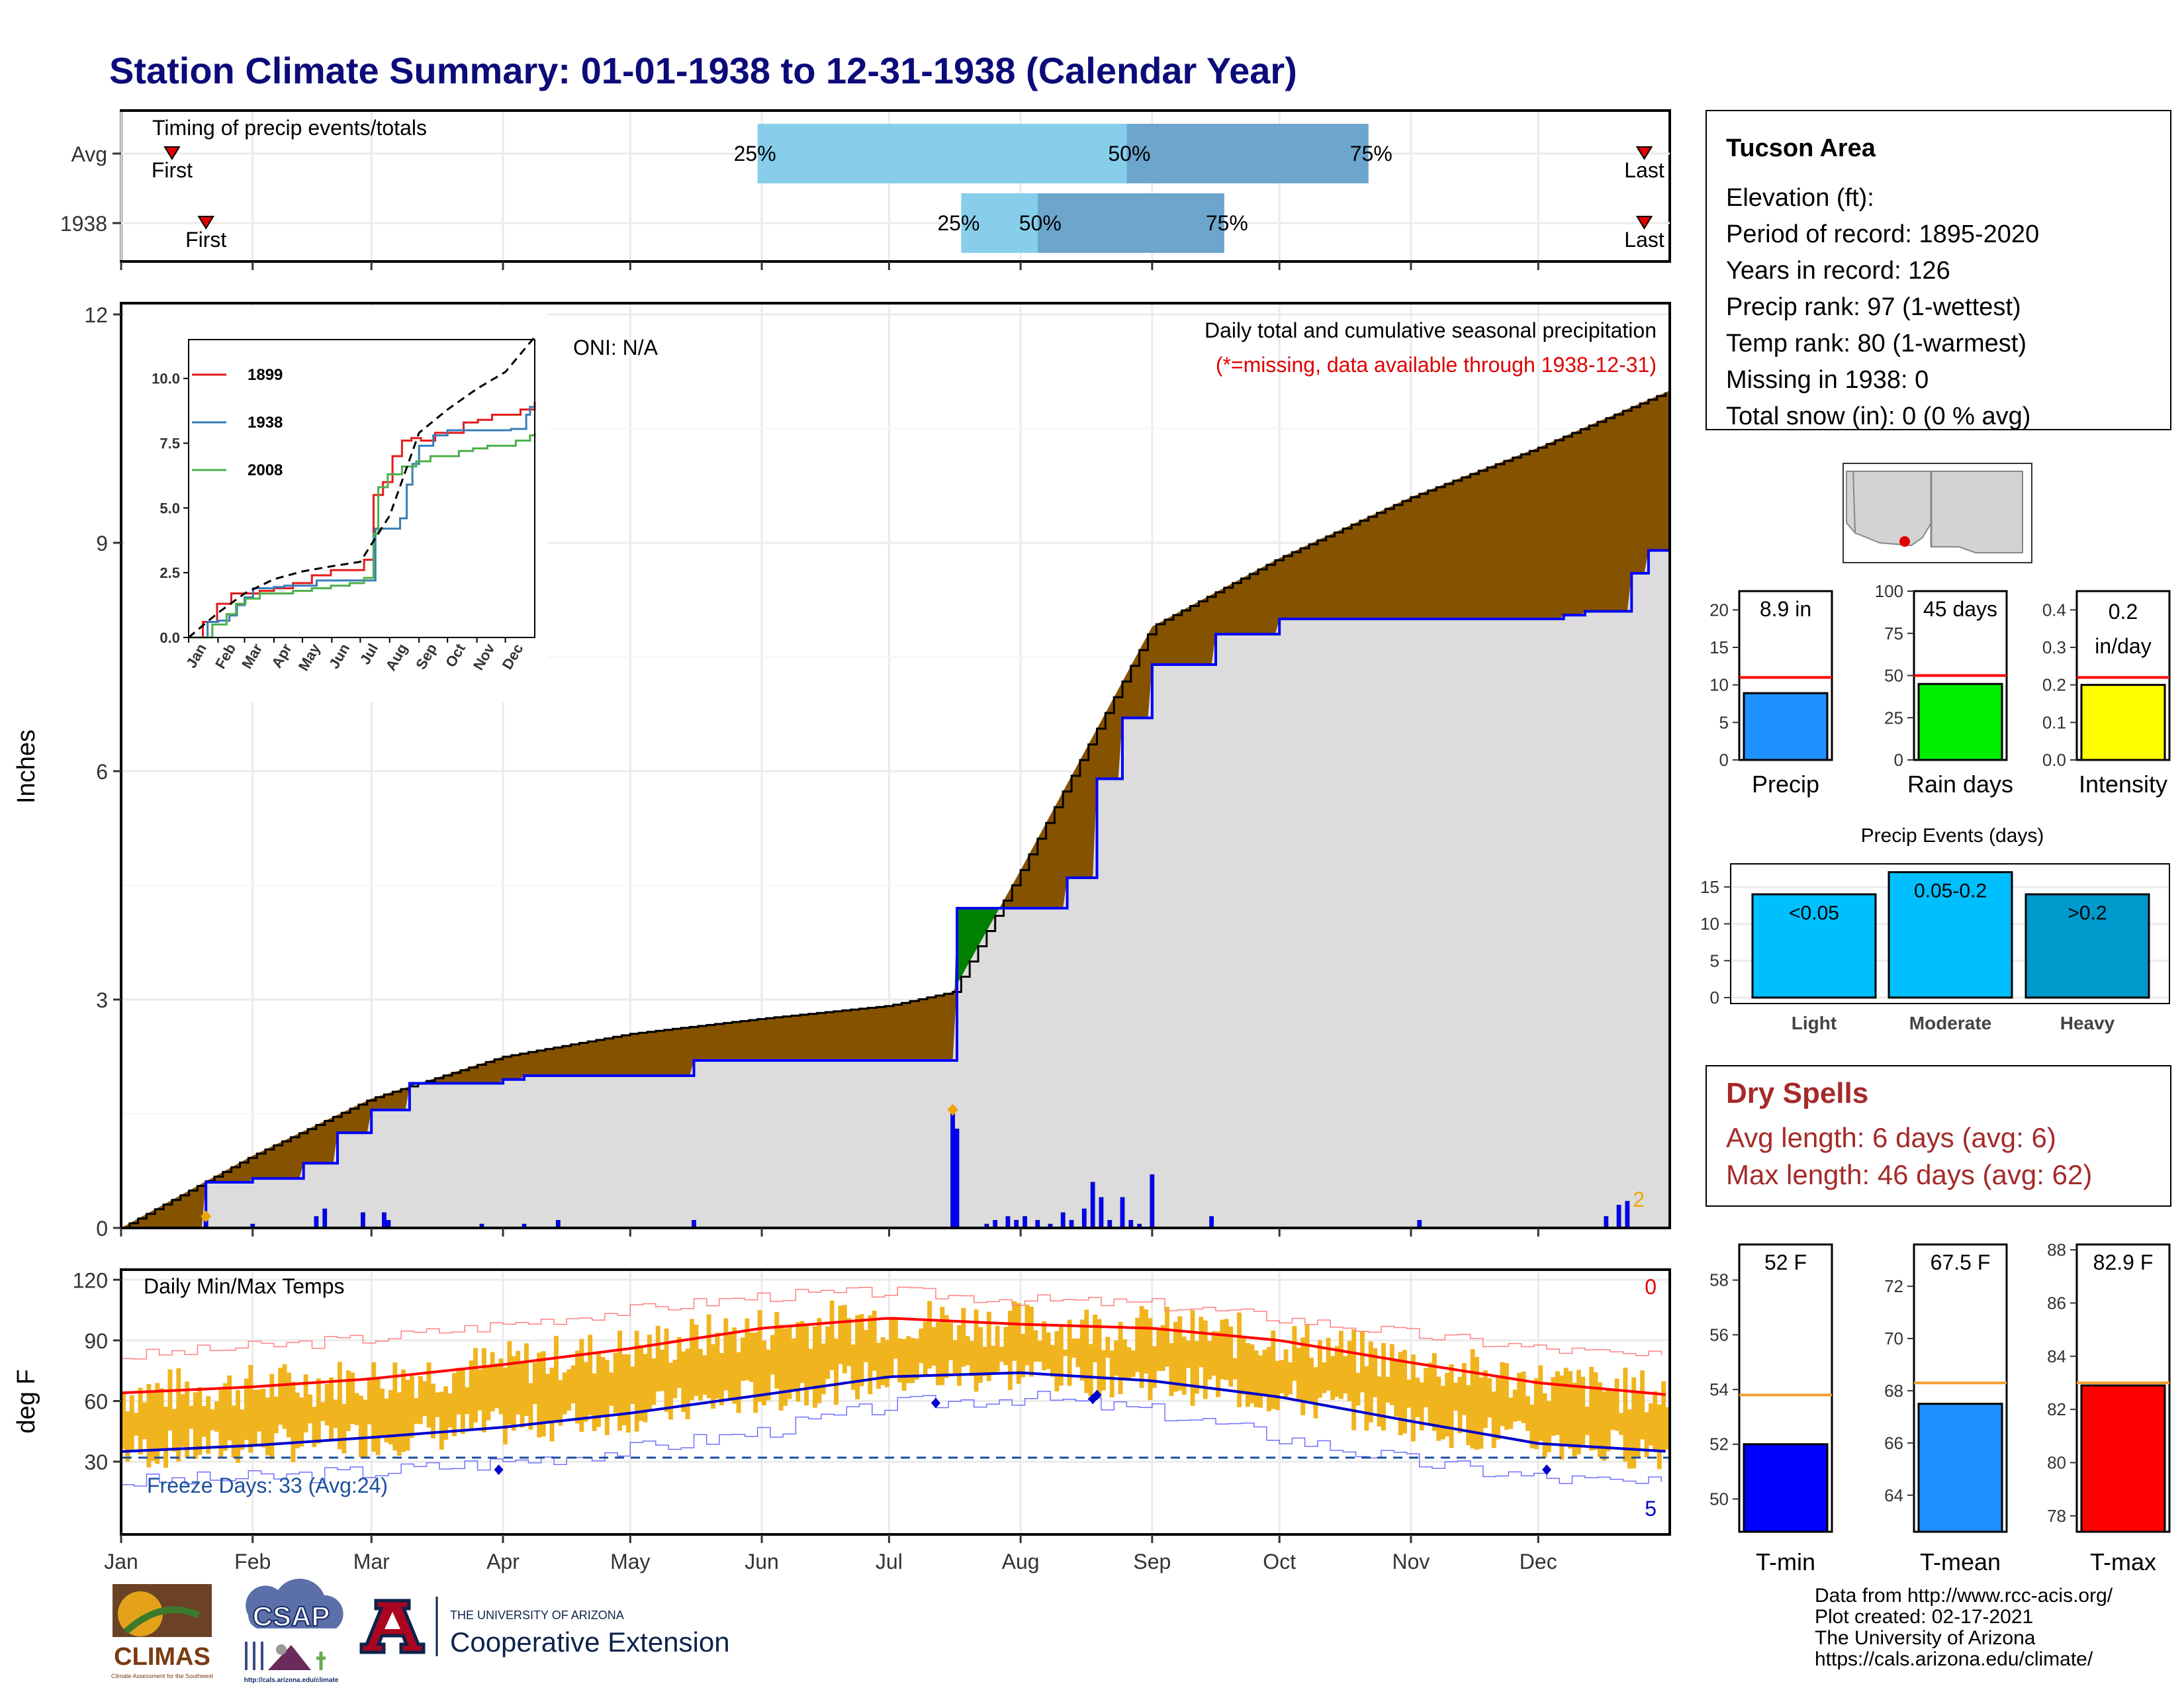 This screenshot has width=2184, height=1688. I want to click on temp-corner-bottom: 5, so click(1651, 1509).